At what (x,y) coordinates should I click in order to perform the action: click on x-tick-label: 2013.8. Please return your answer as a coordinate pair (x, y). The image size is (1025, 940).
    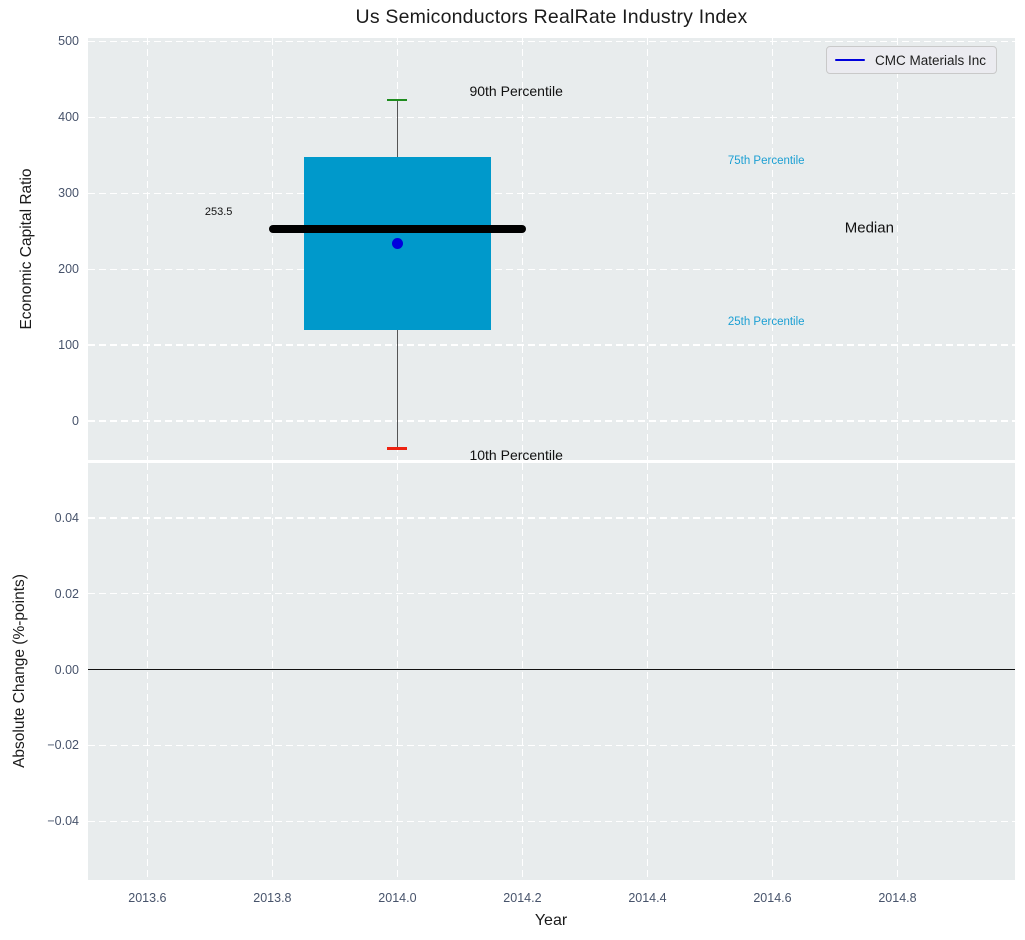
    Looking at the image, I should click on (272, 898).